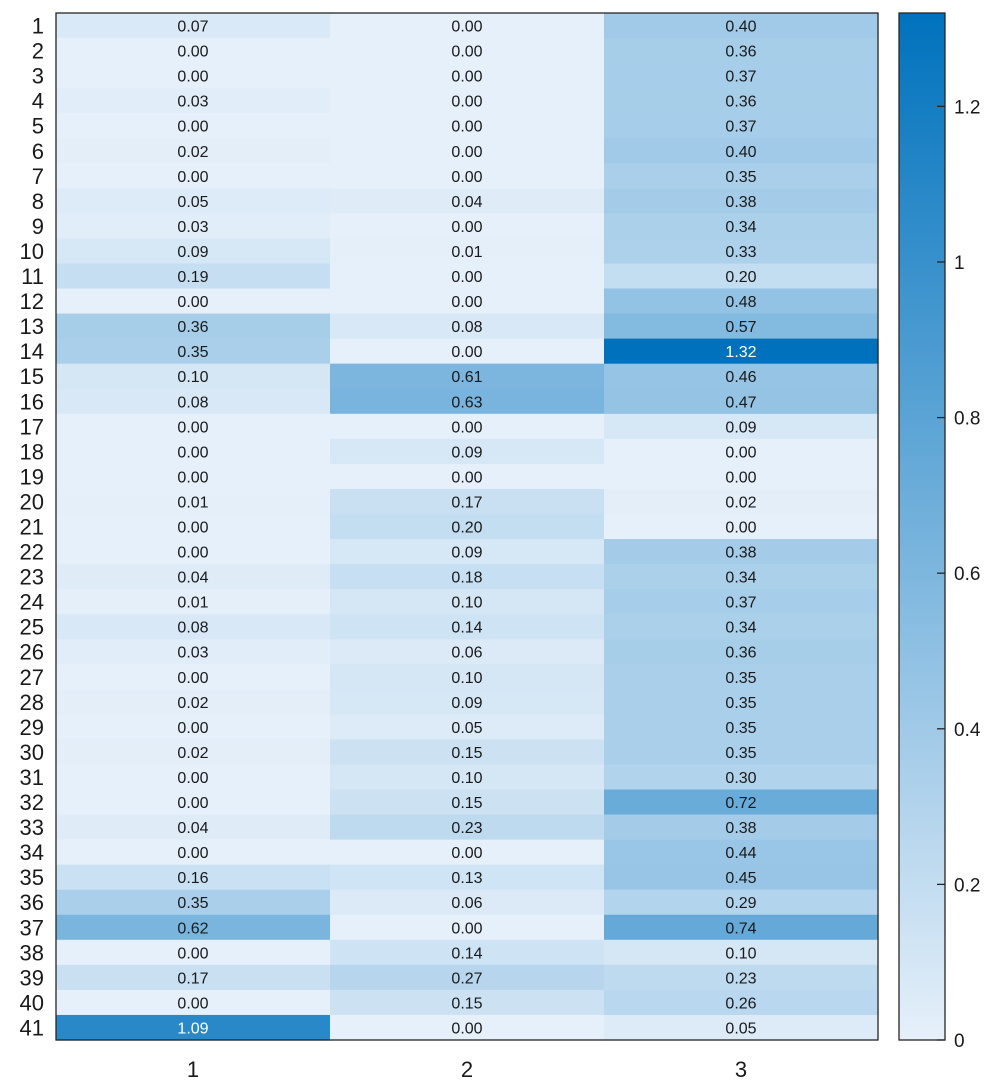  Describe the element at coordinates (466, 152) in the screenshot. I see `cell-value-label-r6-c2: 0.00` at that location.